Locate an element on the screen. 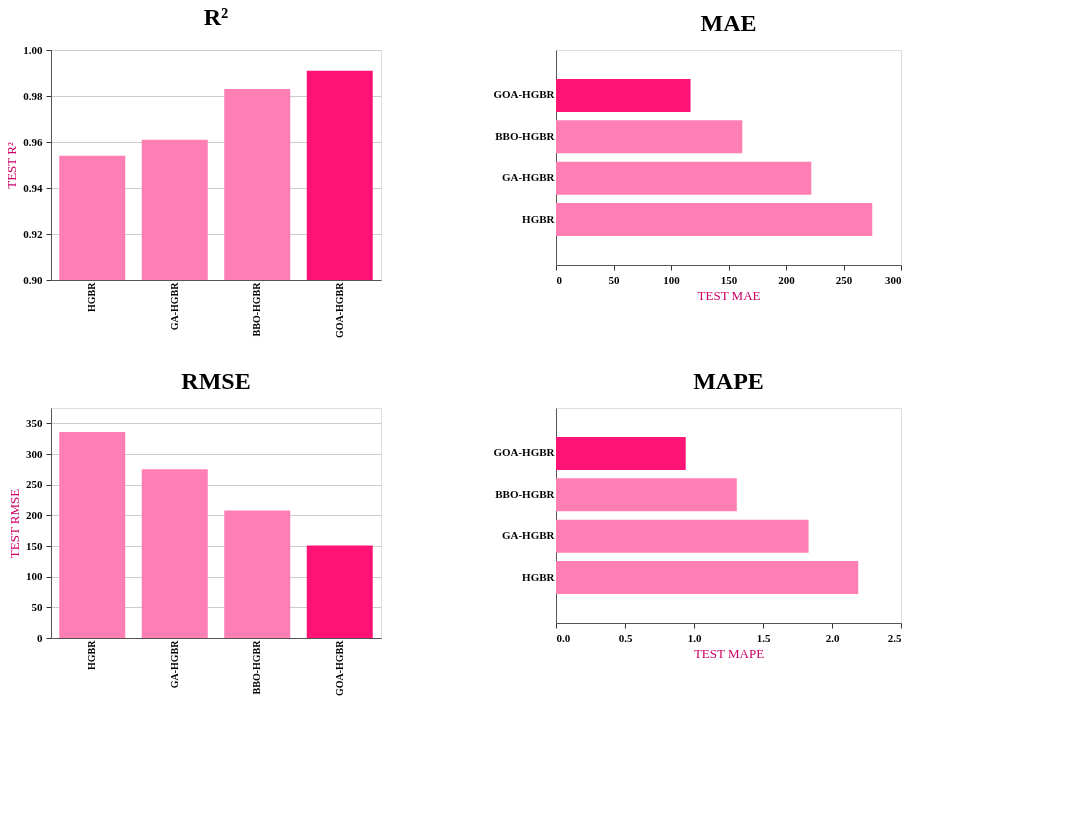 The width and height of the screenshot is (1075, 820). x-tick-label: 150 is located at coordinates (729, 279).